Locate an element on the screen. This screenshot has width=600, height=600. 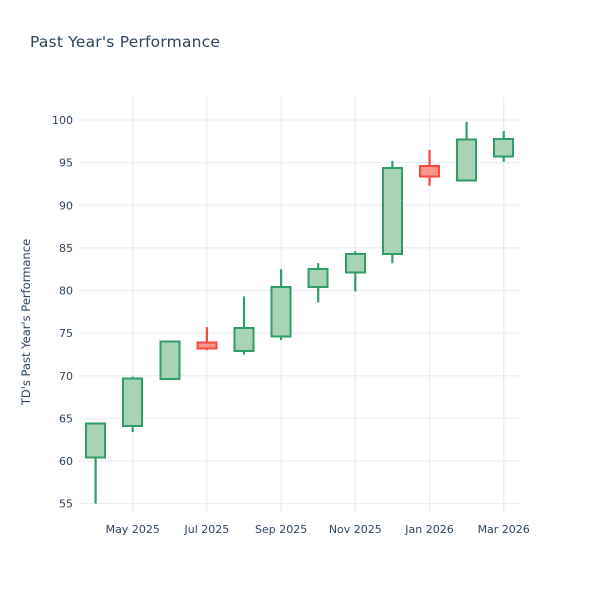
y-tick-label: 55 is located at coordinates (66, 504).